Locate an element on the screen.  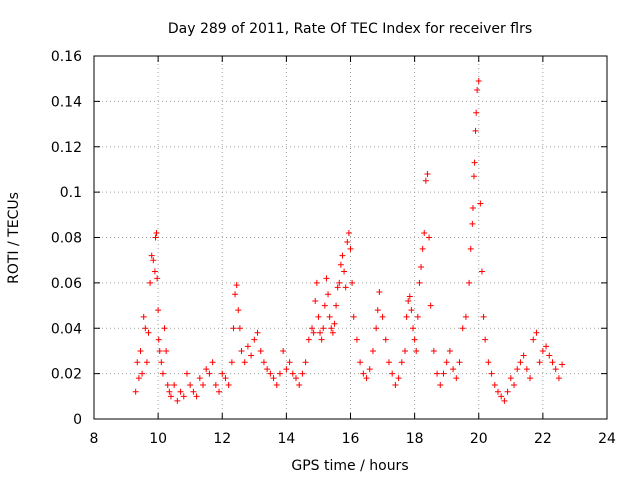
x-tick-label: 14 is located at coordinates (286, 439).